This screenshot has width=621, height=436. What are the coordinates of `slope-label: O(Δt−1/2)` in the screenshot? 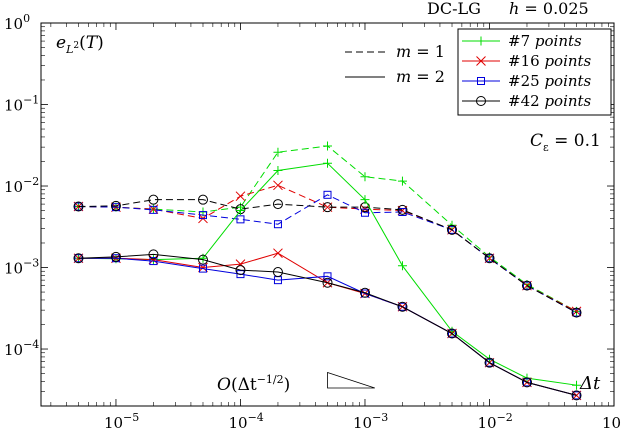 It's located at (253, 384).